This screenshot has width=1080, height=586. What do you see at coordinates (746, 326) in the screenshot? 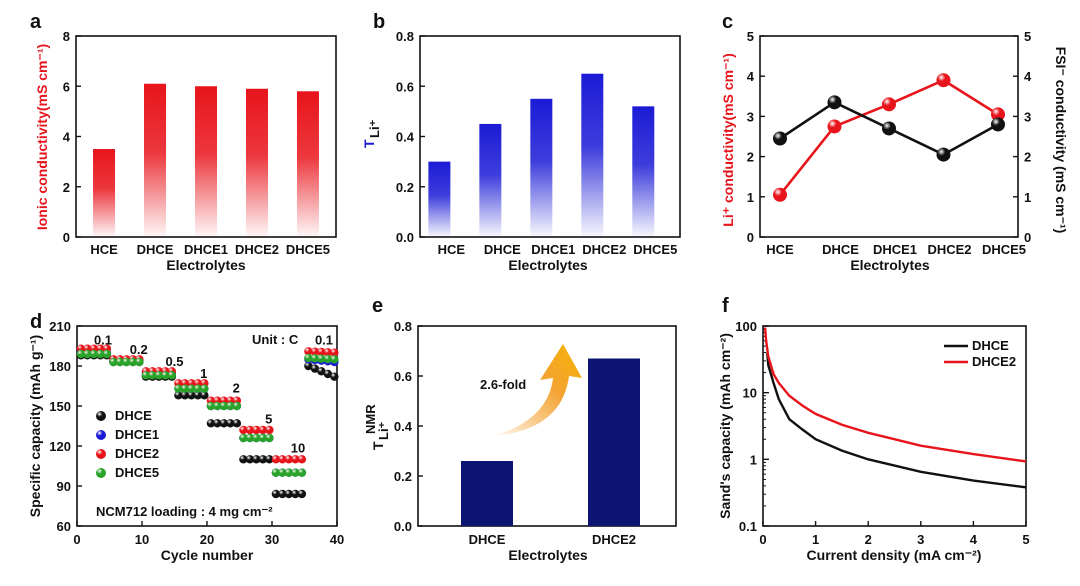
I see `y-tick-label: 100` at bounding box center [746, 326].